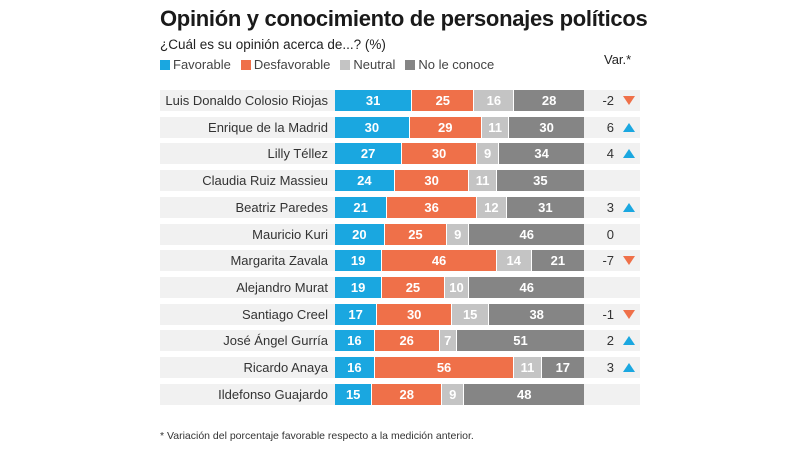  Describe the element at coordinates (439, 260) in the screenshot. I see `data-label: 46` at that location.